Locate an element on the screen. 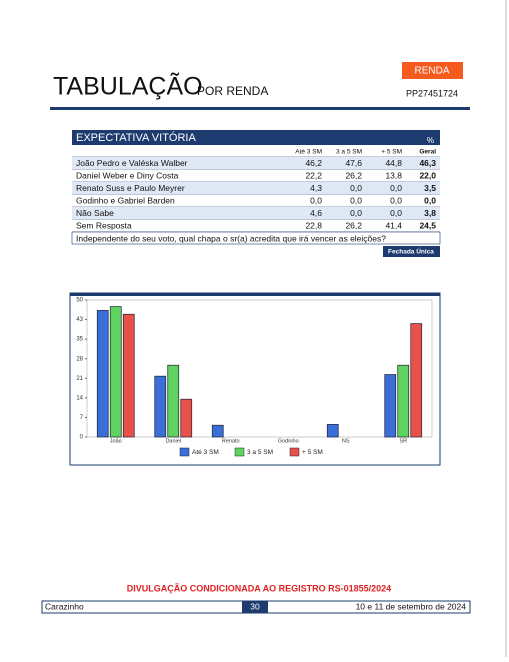 The width and height of the screenshot is (509, 662). x-tick-label: João is located at coordinates (116, 441).